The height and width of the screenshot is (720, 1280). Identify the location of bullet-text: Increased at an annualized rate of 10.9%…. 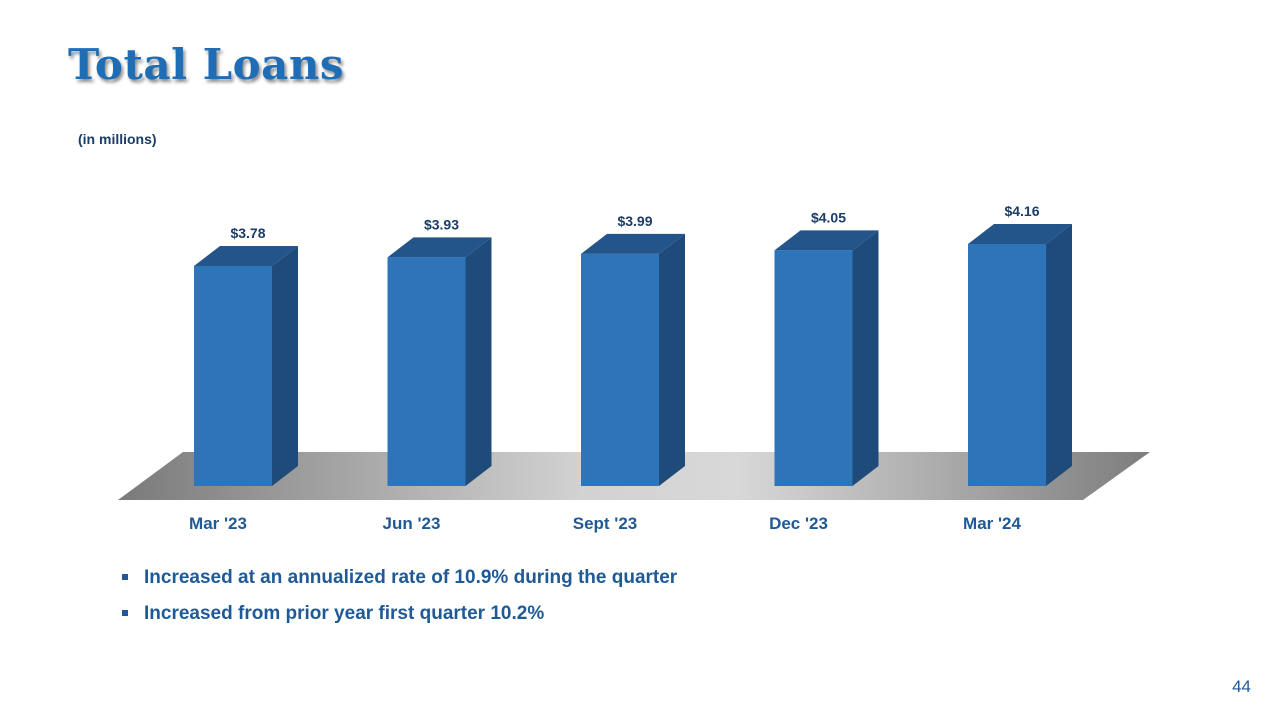
(411, 577).